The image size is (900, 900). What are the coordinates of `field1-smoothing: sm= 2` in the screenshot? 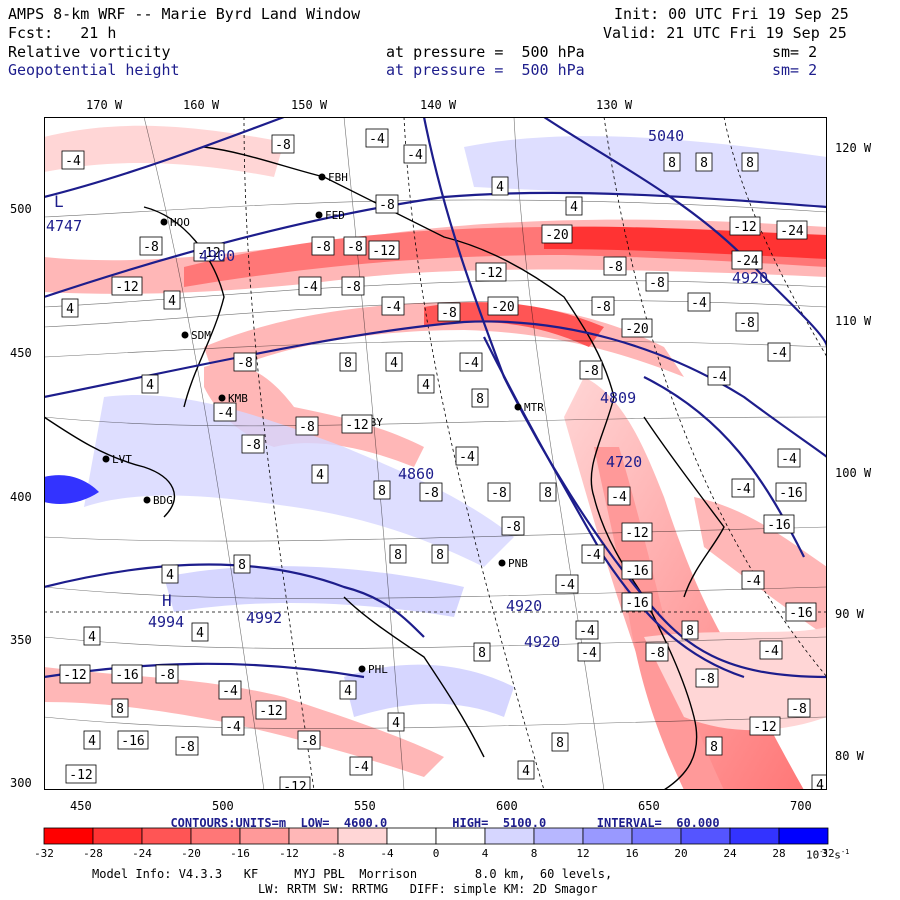 It's located at (795, 52).